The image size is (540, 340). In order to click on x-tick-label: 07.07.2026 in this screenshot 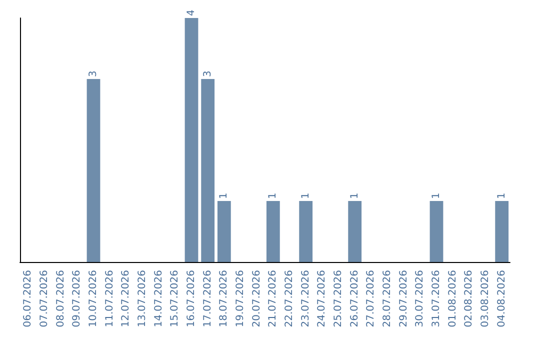, I will do `click(44, 299)`.